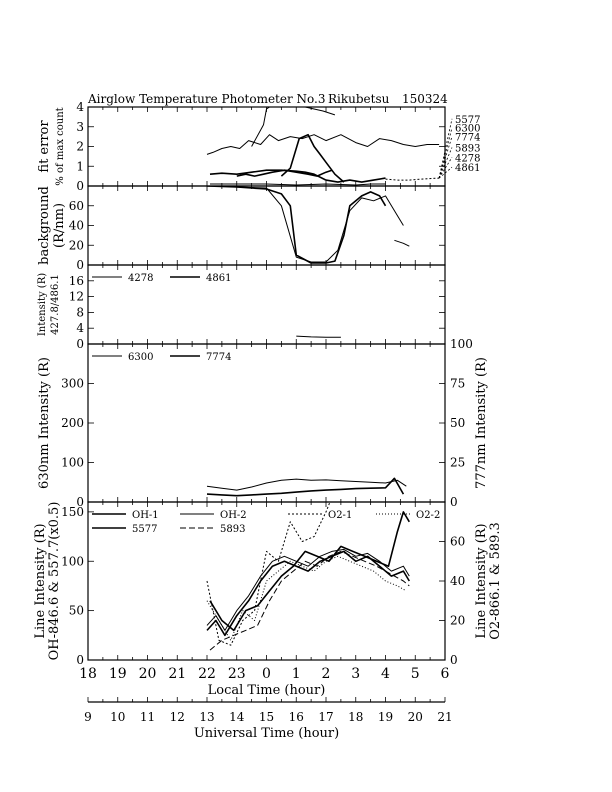 Image resolution: width=612 pixels, height=792 pixels. I want to click on series-label-5577: 5577, so click(467, 120).